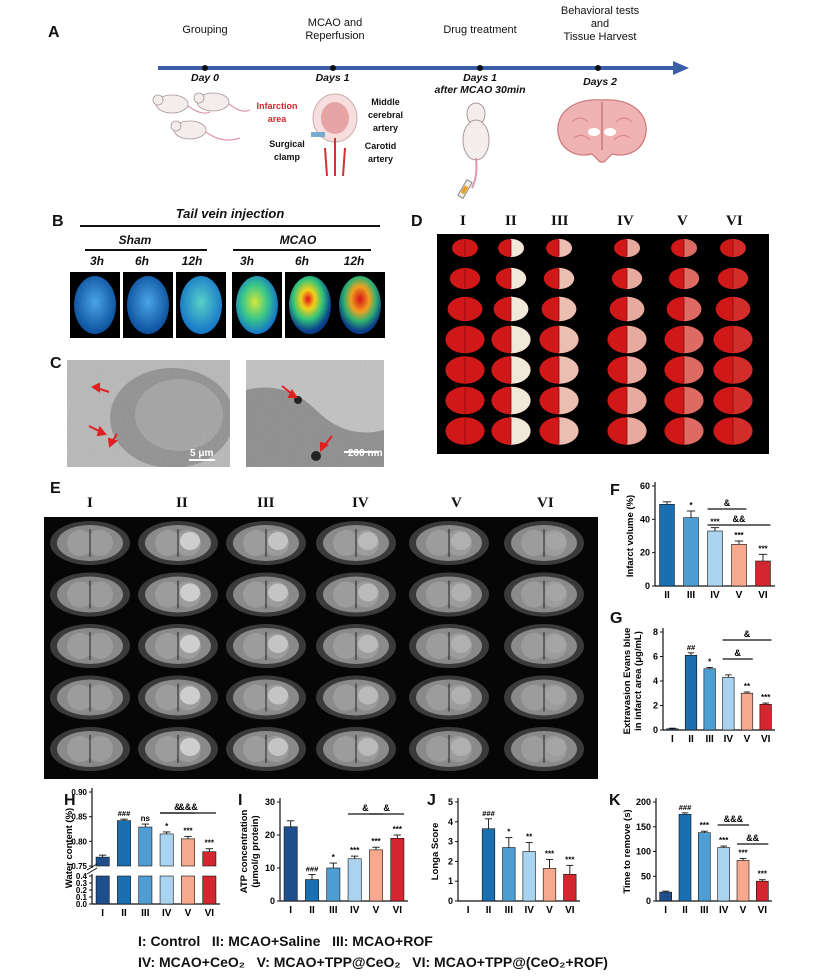  Describe the element at coordinates (270, 868) in the screenshot. I see `y-tick-label: 10` at that location.